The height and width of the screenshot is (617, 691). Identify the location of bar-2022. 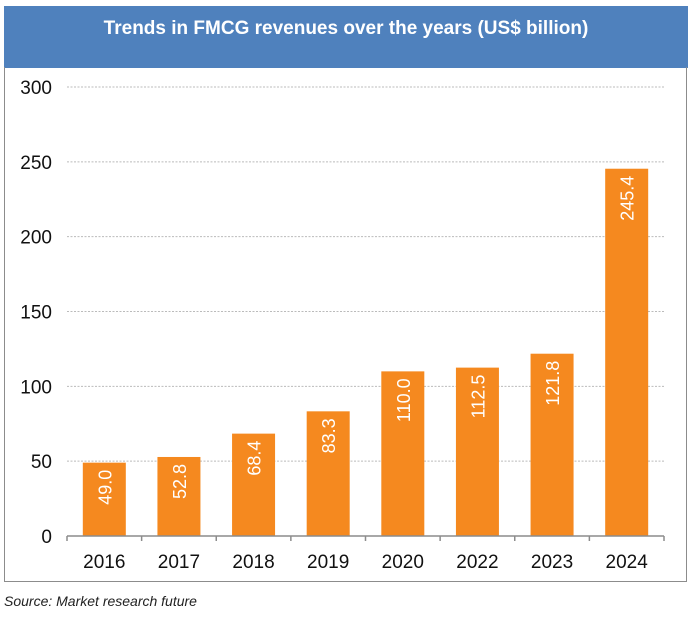
(477, 451).